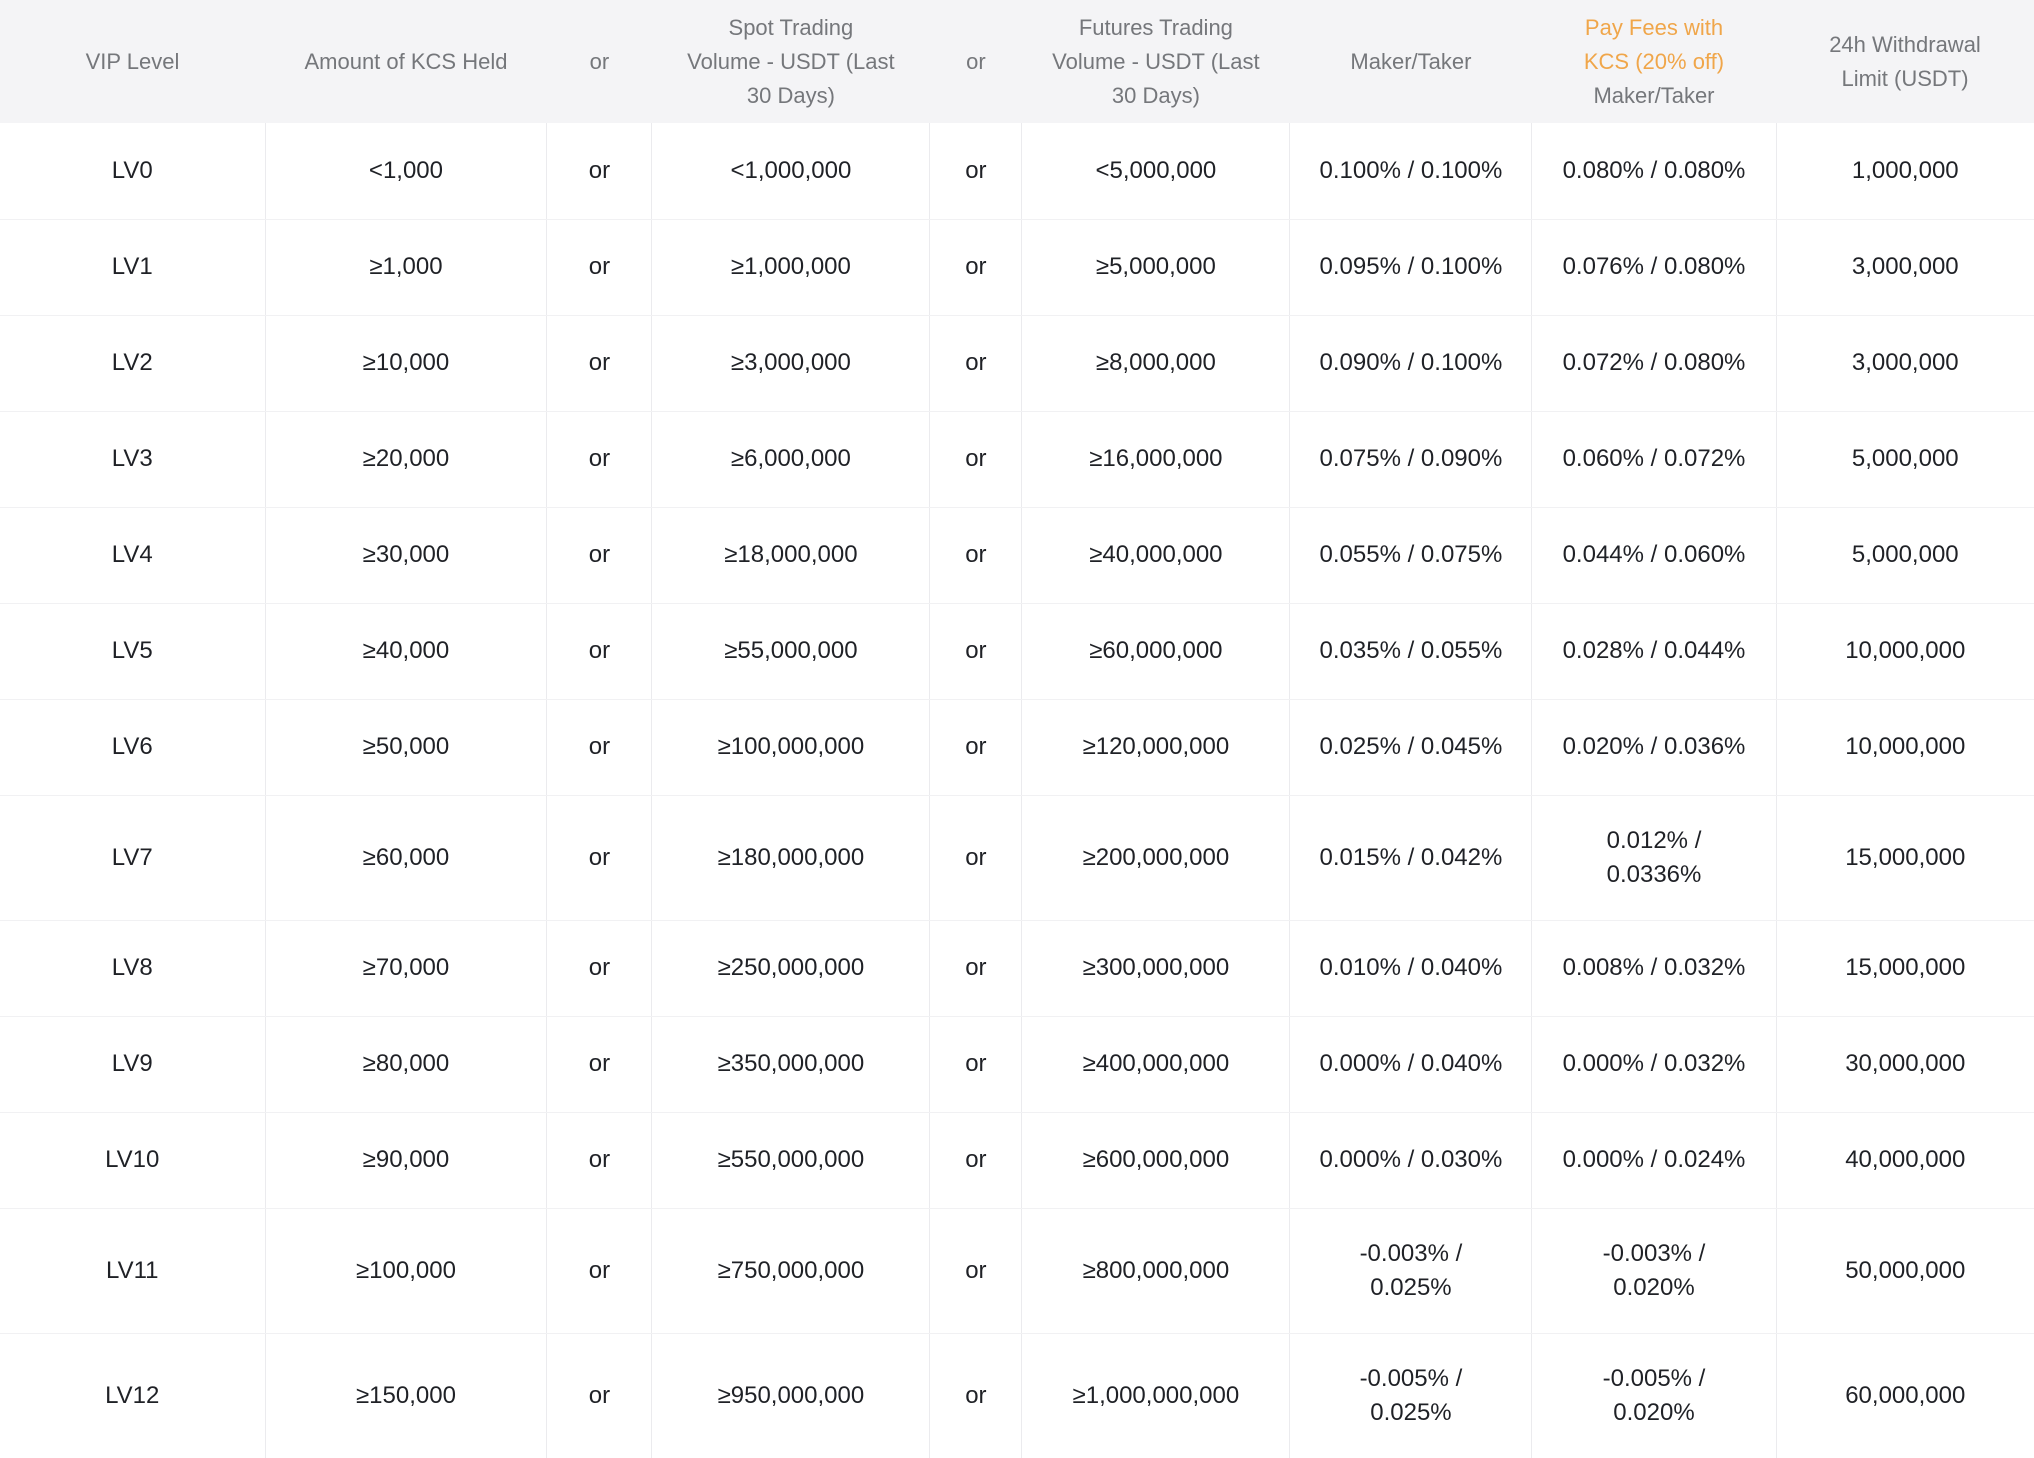 The height and width of the screenshot is (1458, 2034). What do you see at coordinates (133, 968) in the screenshot?
I see `cell-vip_level: LV8` at bounding box center [133, 968].